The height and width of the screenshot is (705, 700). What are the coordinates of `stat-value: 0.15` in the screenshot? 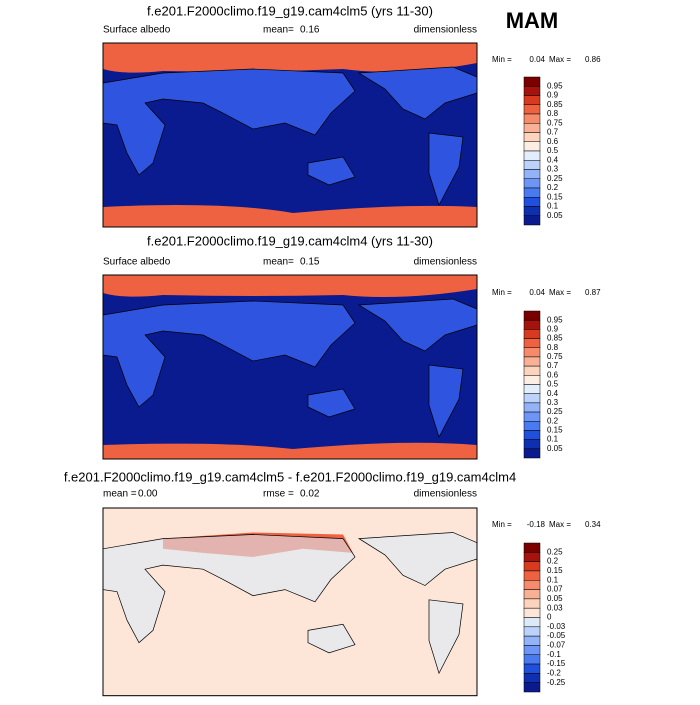 It's located at (310, 262).